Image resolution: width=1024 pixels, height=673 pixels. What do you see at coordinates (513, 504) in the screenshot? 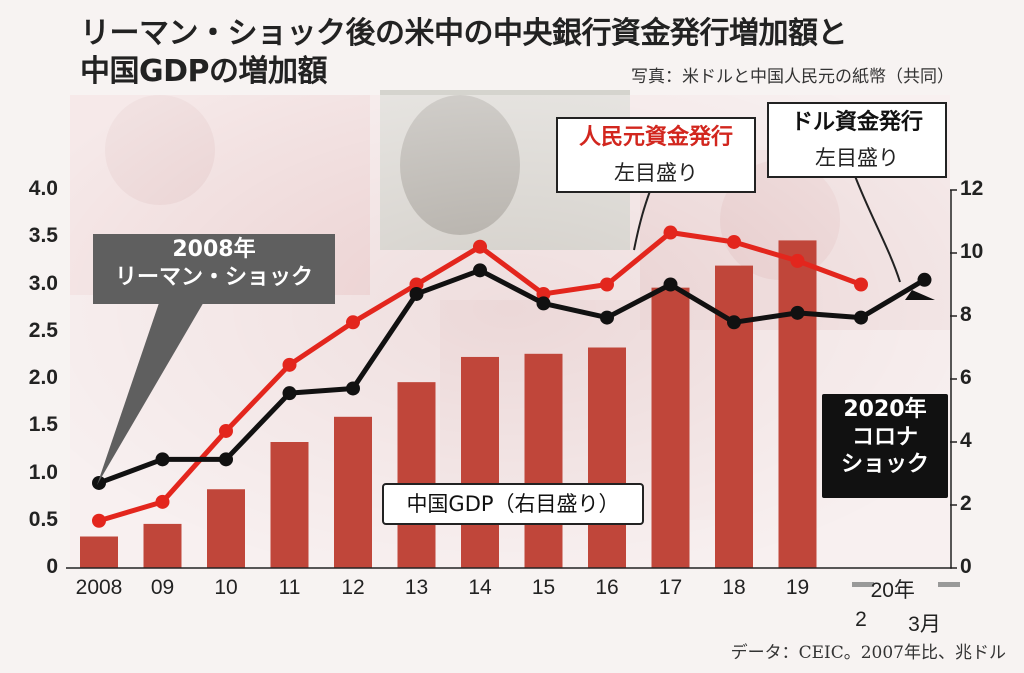
I see `gdp-series-label: 中国GDP（右目盛り）` at bounding box center [513, 504].